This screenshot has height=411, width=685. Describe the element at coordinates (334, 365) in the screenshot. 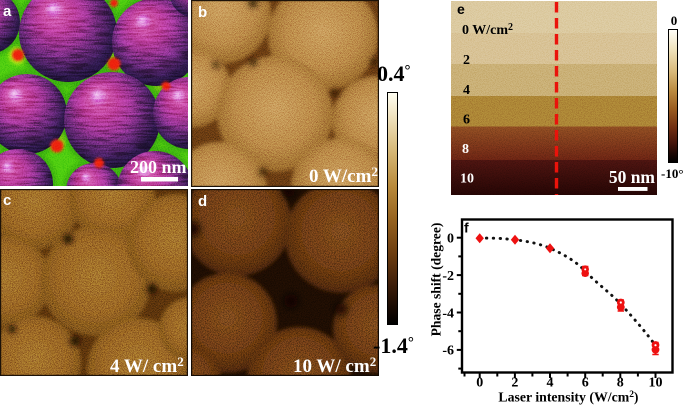

I see `svg-text: 10 W/ cm2` at that location.